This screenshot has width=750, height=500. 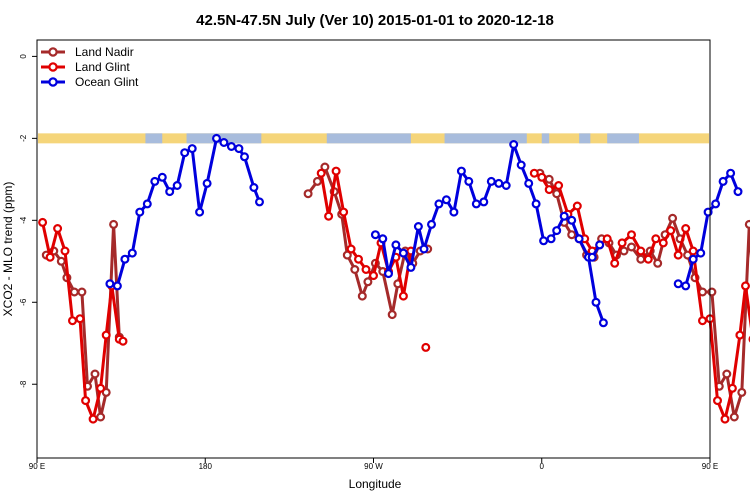 I want to click on x-tick-label: 90 W, so click(x=373, y=466).